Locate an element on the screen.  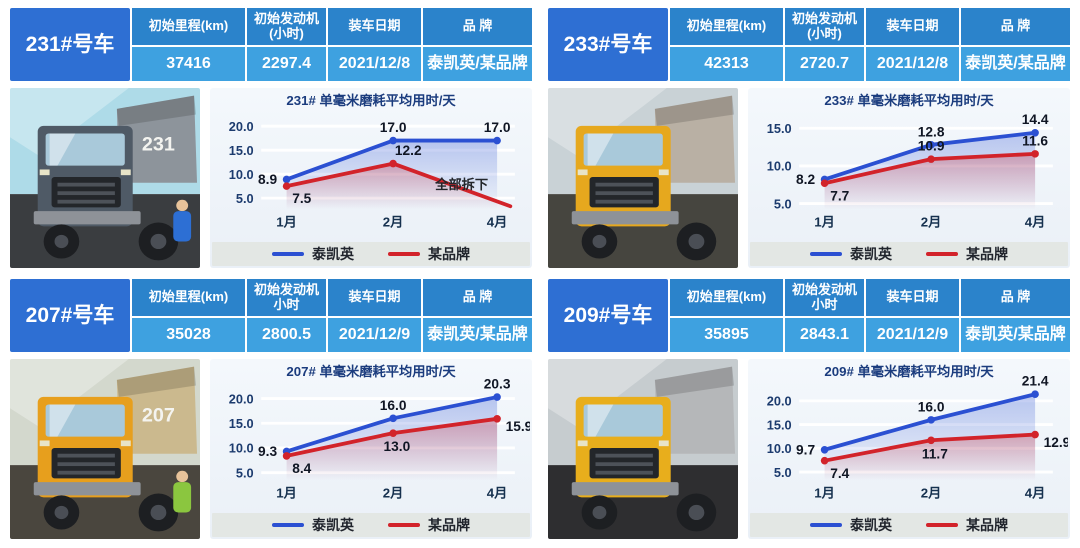
y-tick-label: 10.0 is located at coordinates (241, 448).